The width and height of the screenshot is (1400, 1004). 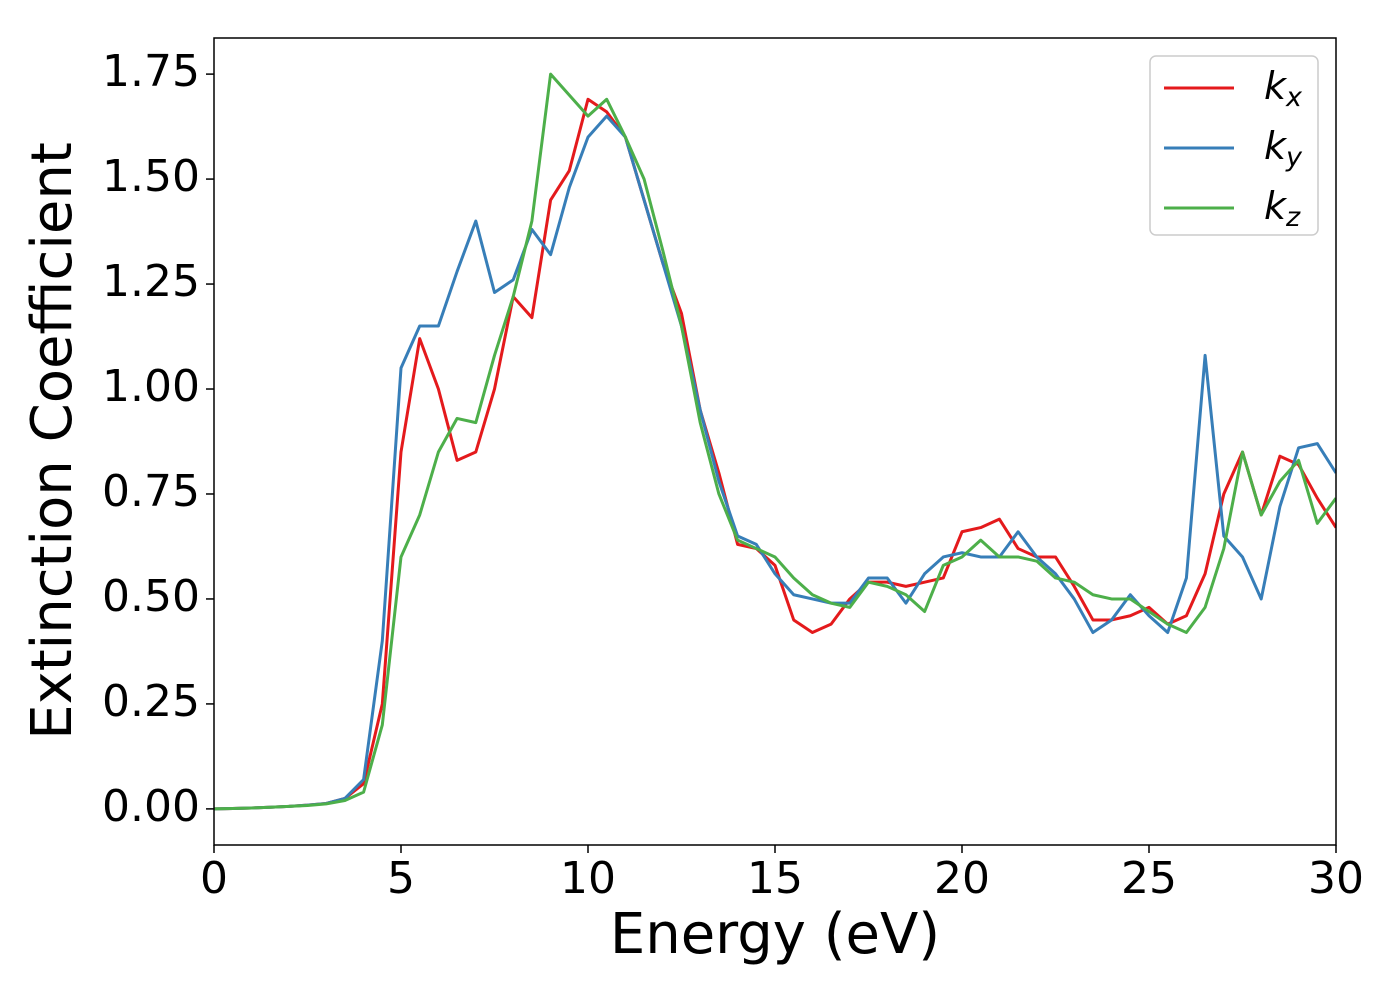 I want to click on x-tick-label: 30, so click(x=1336, y=878).